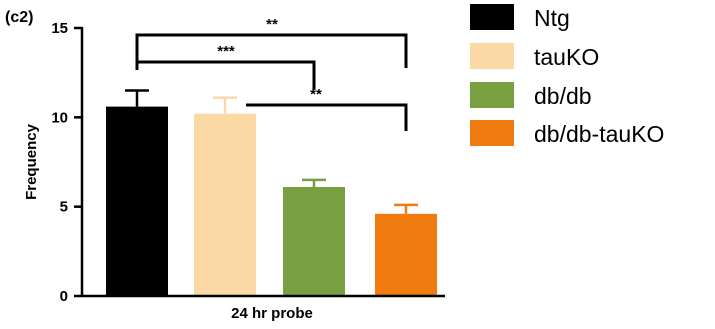 This screenshot has width=715, height=329. I want to click on y-axis: 0 5 10 15, so click(67, 162).